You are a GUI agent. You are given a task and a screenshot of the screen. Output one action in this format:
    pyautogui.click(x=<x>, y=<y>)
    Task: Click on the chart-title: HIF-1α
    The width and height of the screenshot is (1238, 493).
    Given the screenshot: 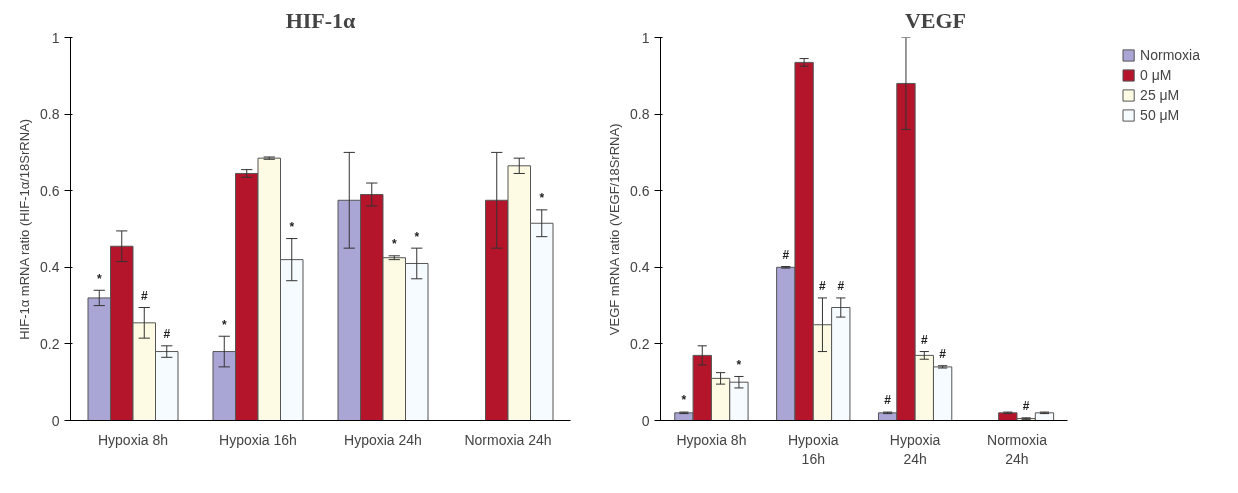 What is the action you would take?
    pyautogui.click(x=321, y=20)
    